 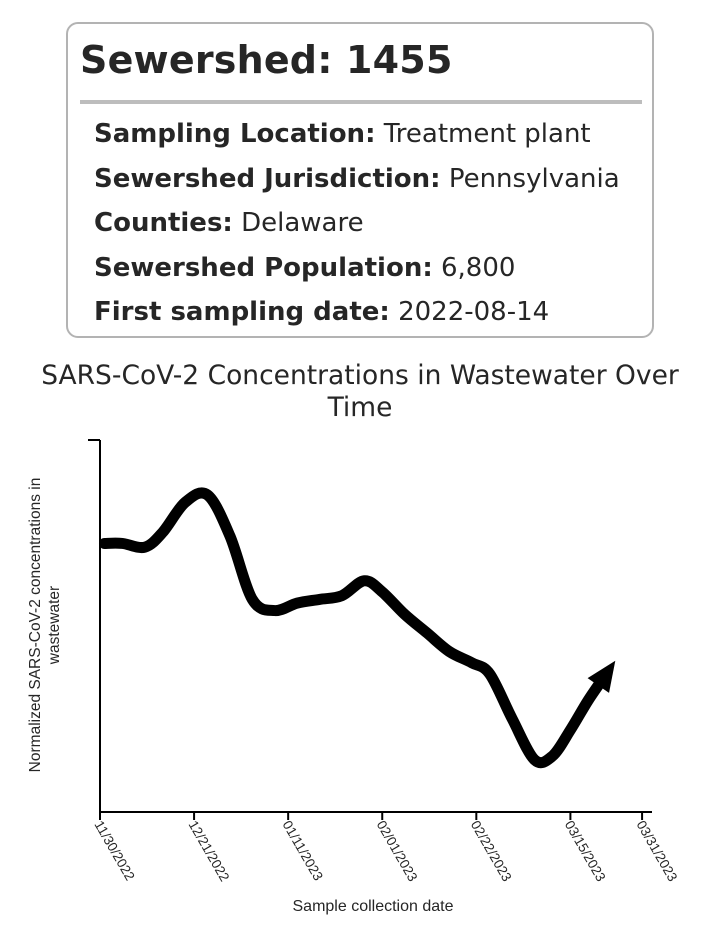 I want to click on field-jurisdiction: Sewershed Jurisdiction: Pennsylvania, so click(x=357, y=179).